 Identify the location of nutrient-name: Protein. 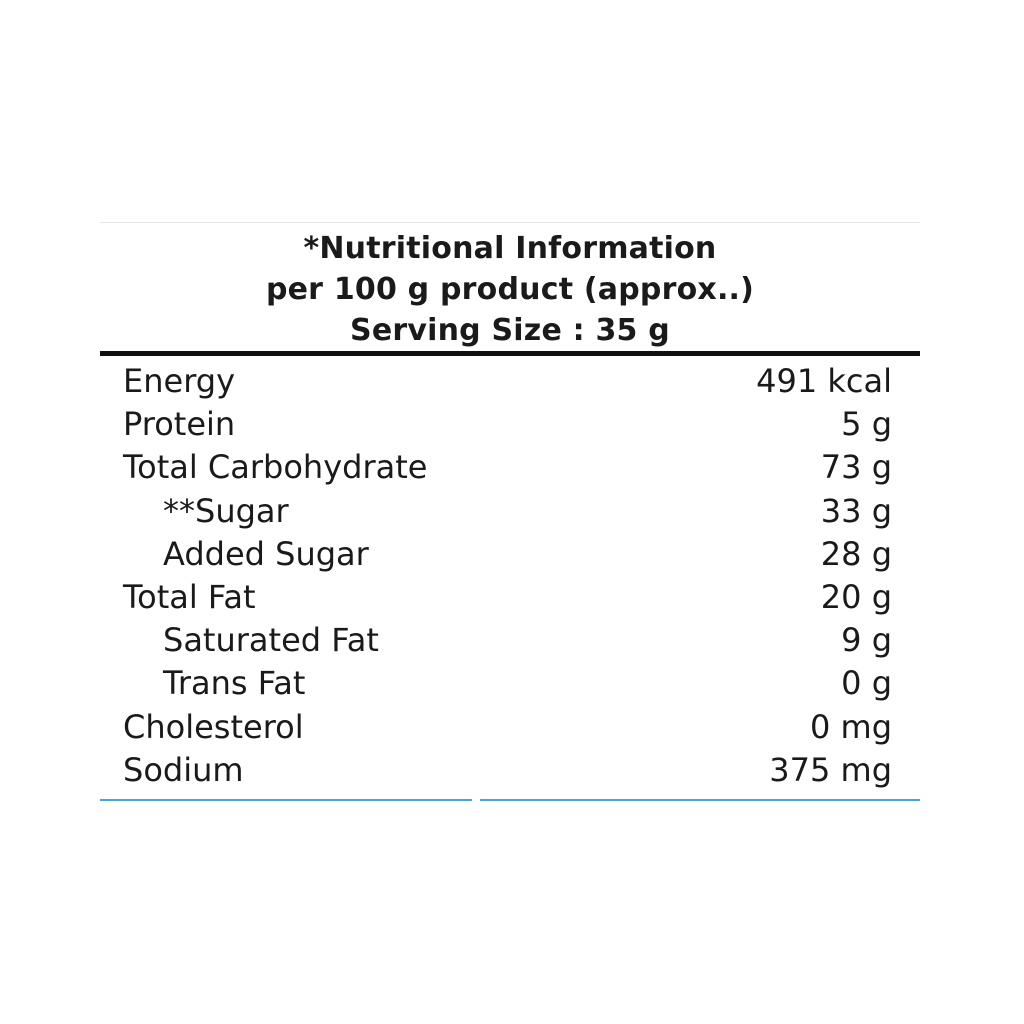
(179, 424).